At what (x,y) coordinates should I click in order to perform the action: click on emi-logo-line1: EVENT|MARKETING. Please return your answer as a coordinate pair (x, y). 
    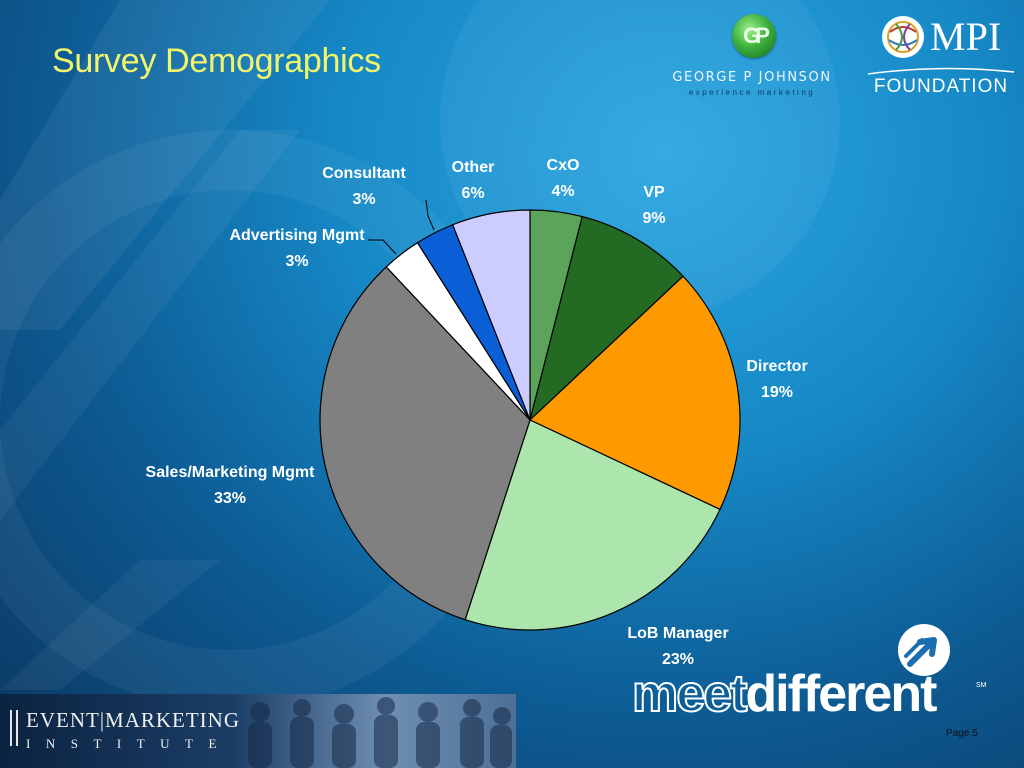
    Looking at the image, I should click on (133, 720).